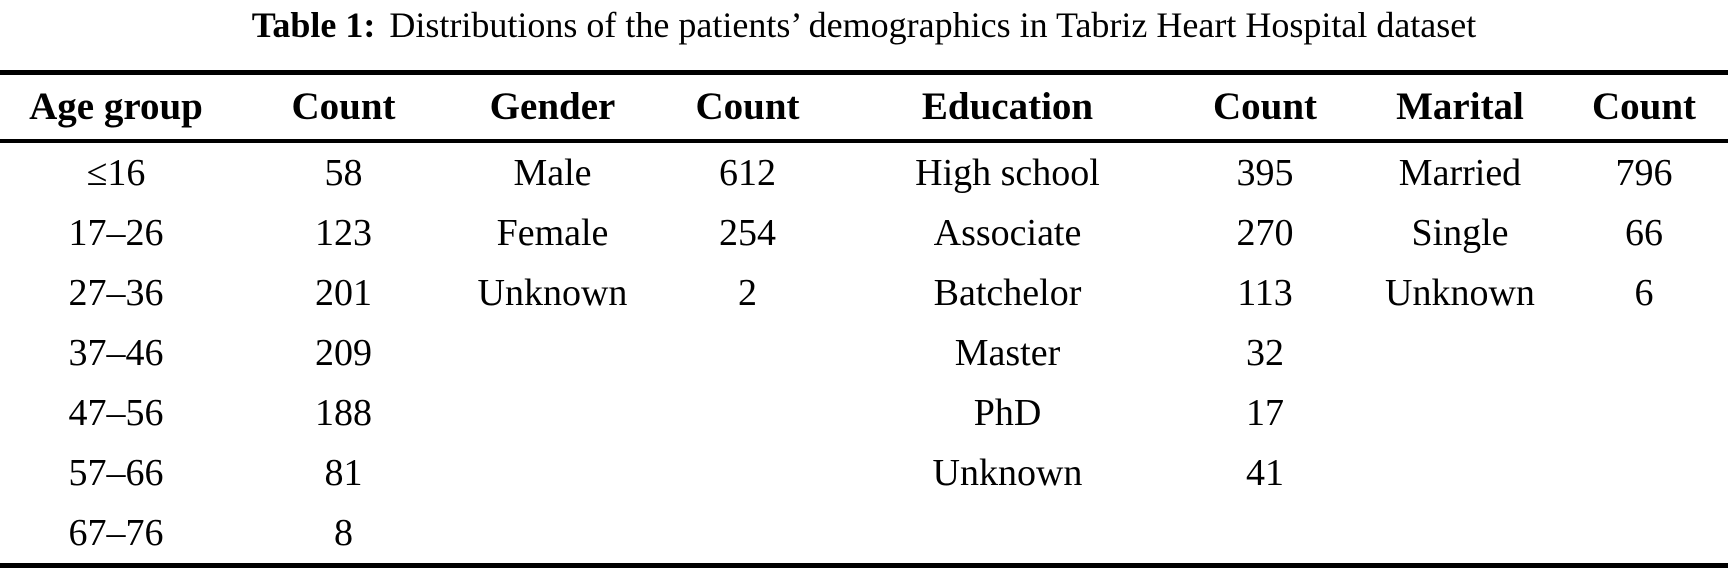 The image size is (1728, 574). Describe the element at coordinates (1265, 232) in the screenshot. I see `table-cell: 270` at that location.